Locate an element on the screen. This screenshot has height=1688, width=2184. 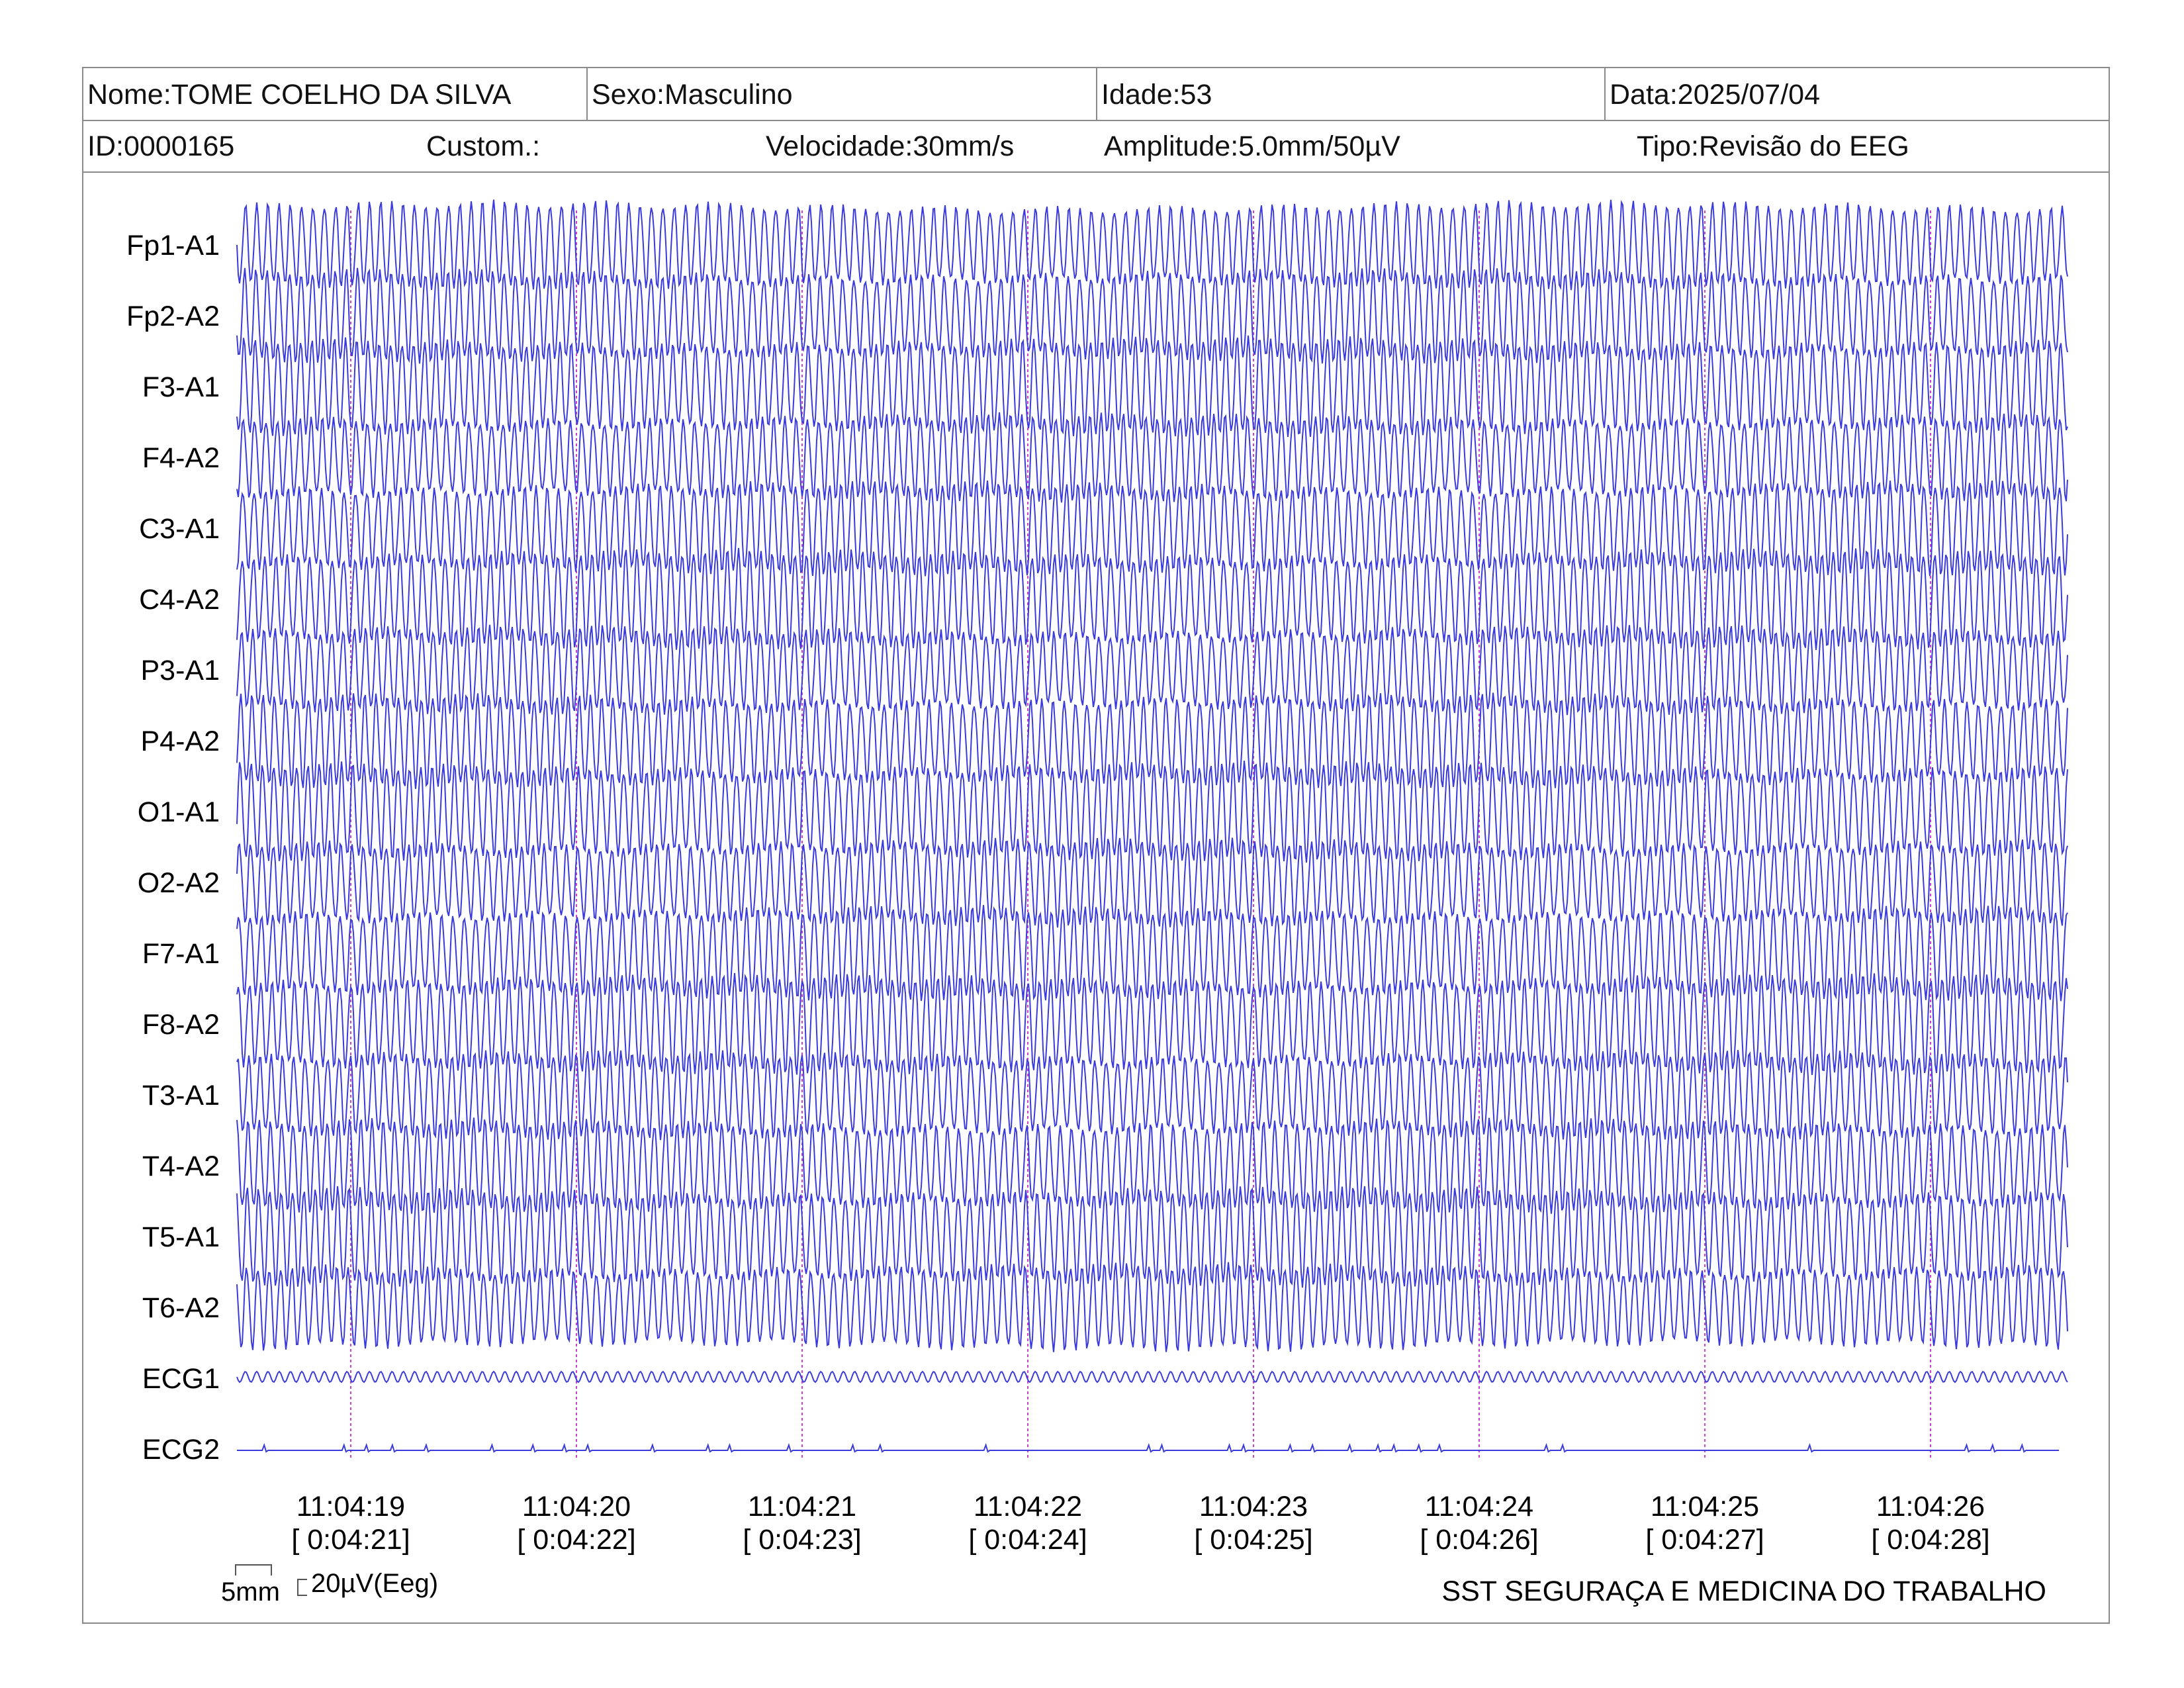
time-elapsed-label: [ 0:04:23] is located at coordinates (802, 1540).